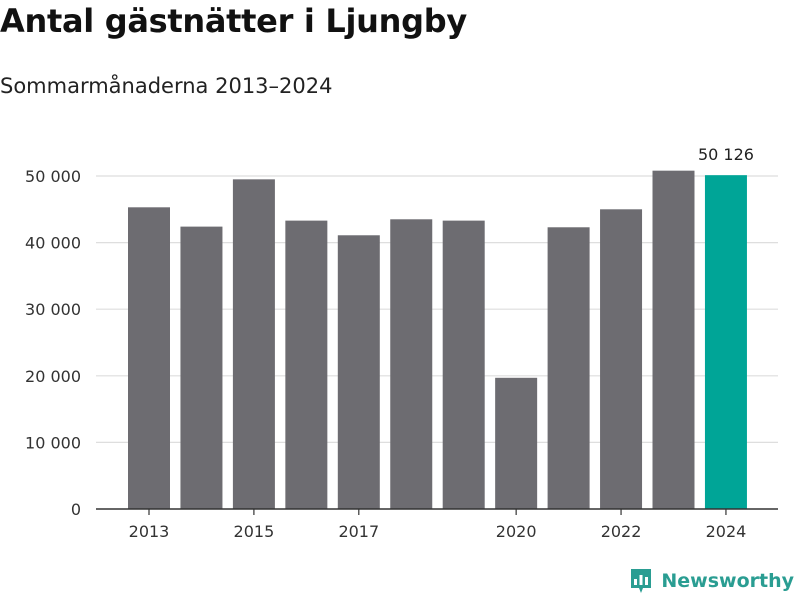 This screenshot has width=800, height=600. I want to click on chart-subtitle: Sommarmånaderna 2013–2024, so click(166, 86).